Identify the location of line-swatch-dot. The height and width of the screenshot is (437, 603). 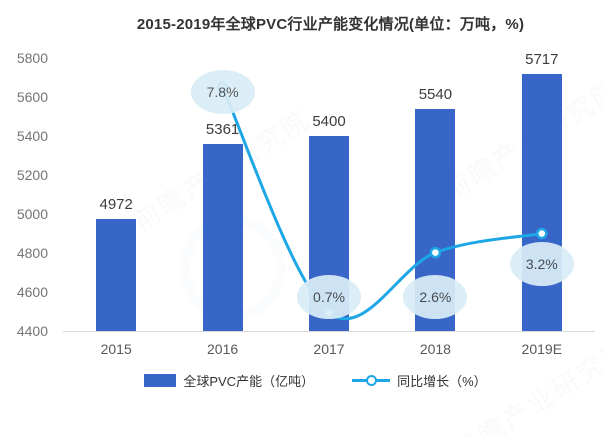
(372, 380).